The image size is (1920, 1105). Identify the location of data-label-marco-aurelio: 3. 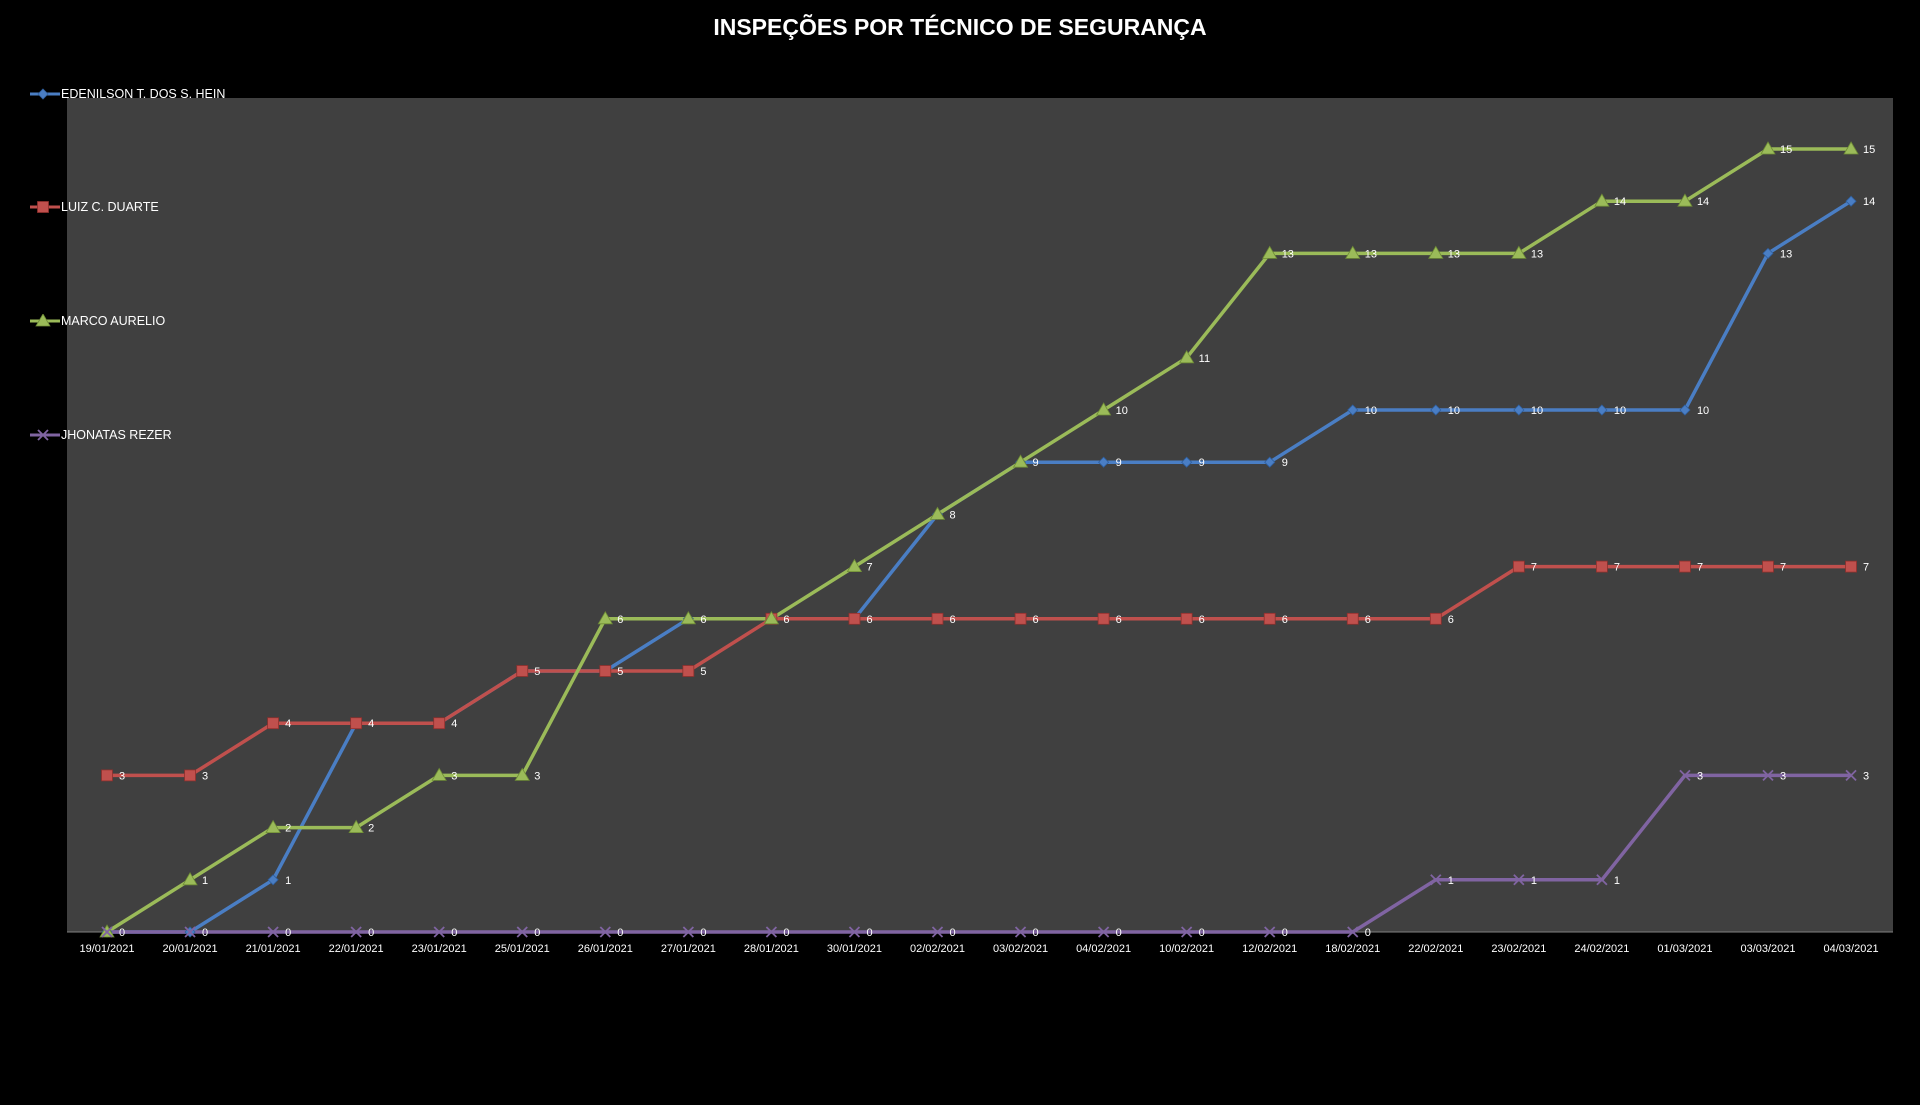
(537, 776).